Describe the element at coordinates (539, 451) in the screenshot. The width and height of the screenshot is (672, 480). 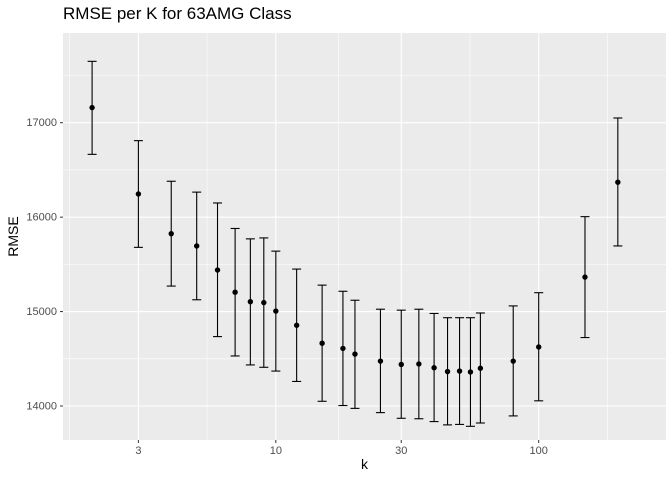
I see `x-tick-label: 100` at that location.